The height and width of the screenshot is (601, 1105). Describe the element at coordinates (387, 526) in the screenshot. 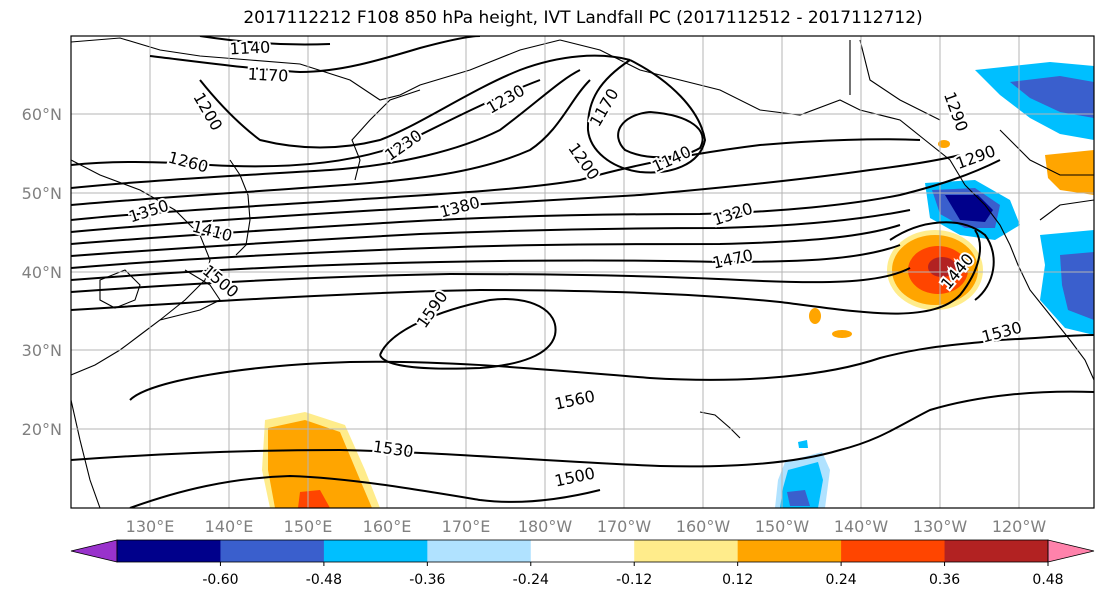

I see `lon-label: 160°E` at that location.